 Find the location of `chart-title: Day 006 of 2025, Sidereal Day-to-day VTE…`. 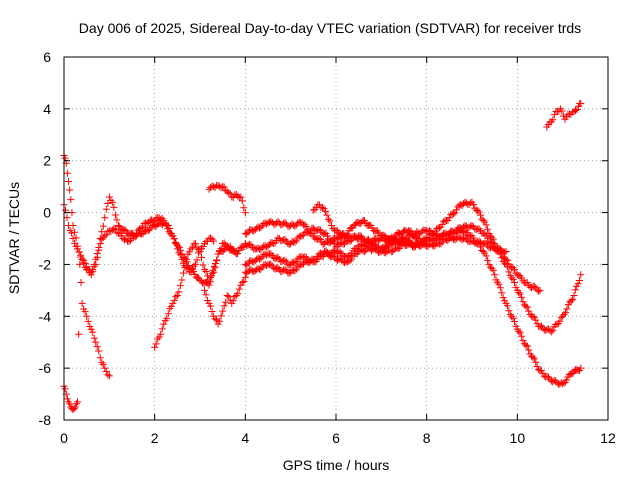

chart-title: Day 006 of 2025, Sidereal Day-to-day VTE… is located at coordinates (330, 28).